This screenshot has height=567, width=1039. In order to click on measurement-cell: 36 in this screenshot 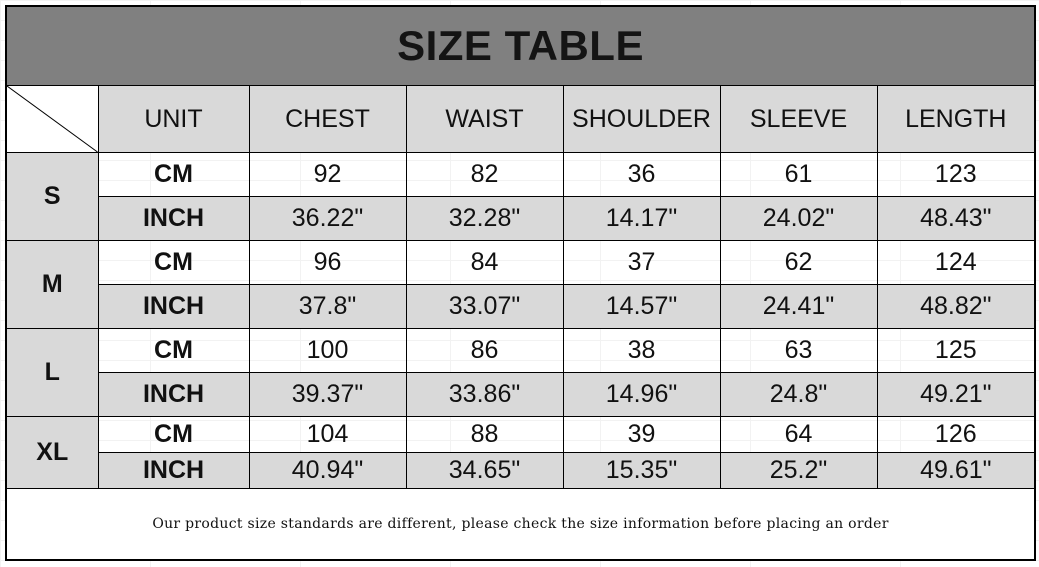, I will do `click(641, 174)`.